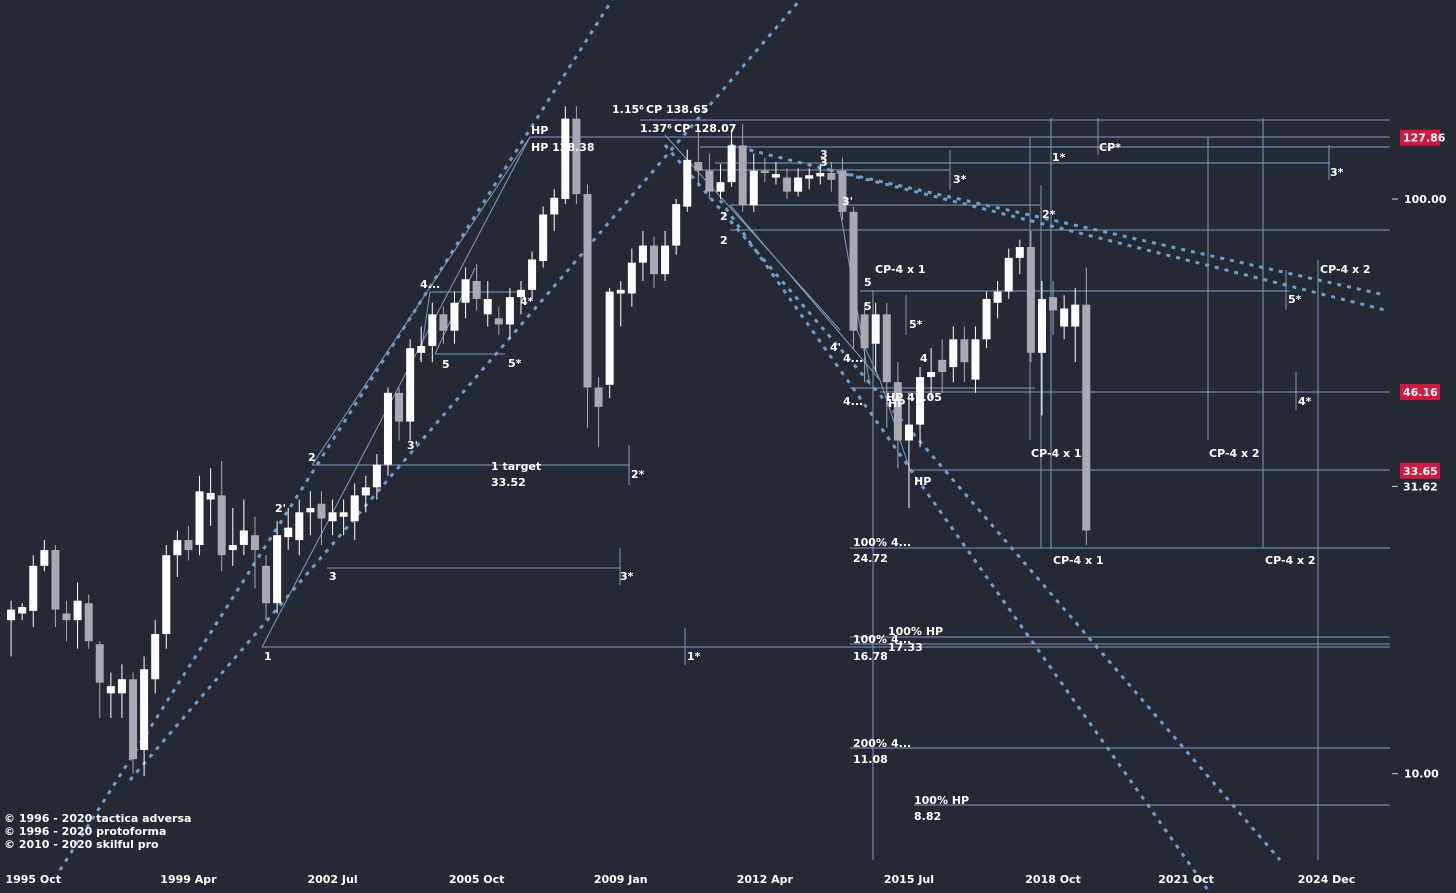 This screenshot has height=893, width=1456. What do you see at coordinates (835, 347) in the screenshot?
I see `annotation: 4'` at bounding box center [835, 347].